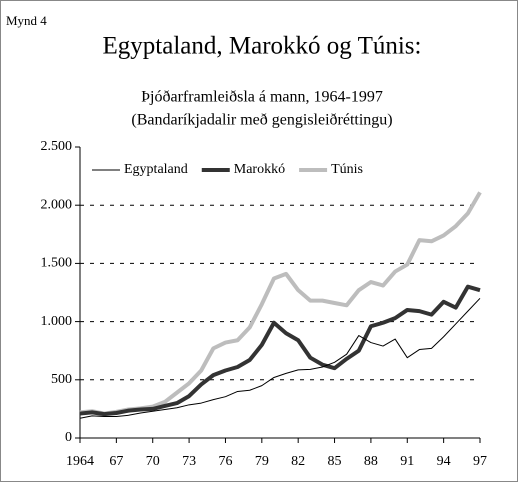 The image size is (518, 482). Describe the element at coordinates (407, 461) in the screenshot. I see `x-tick-label: 91` at that location.